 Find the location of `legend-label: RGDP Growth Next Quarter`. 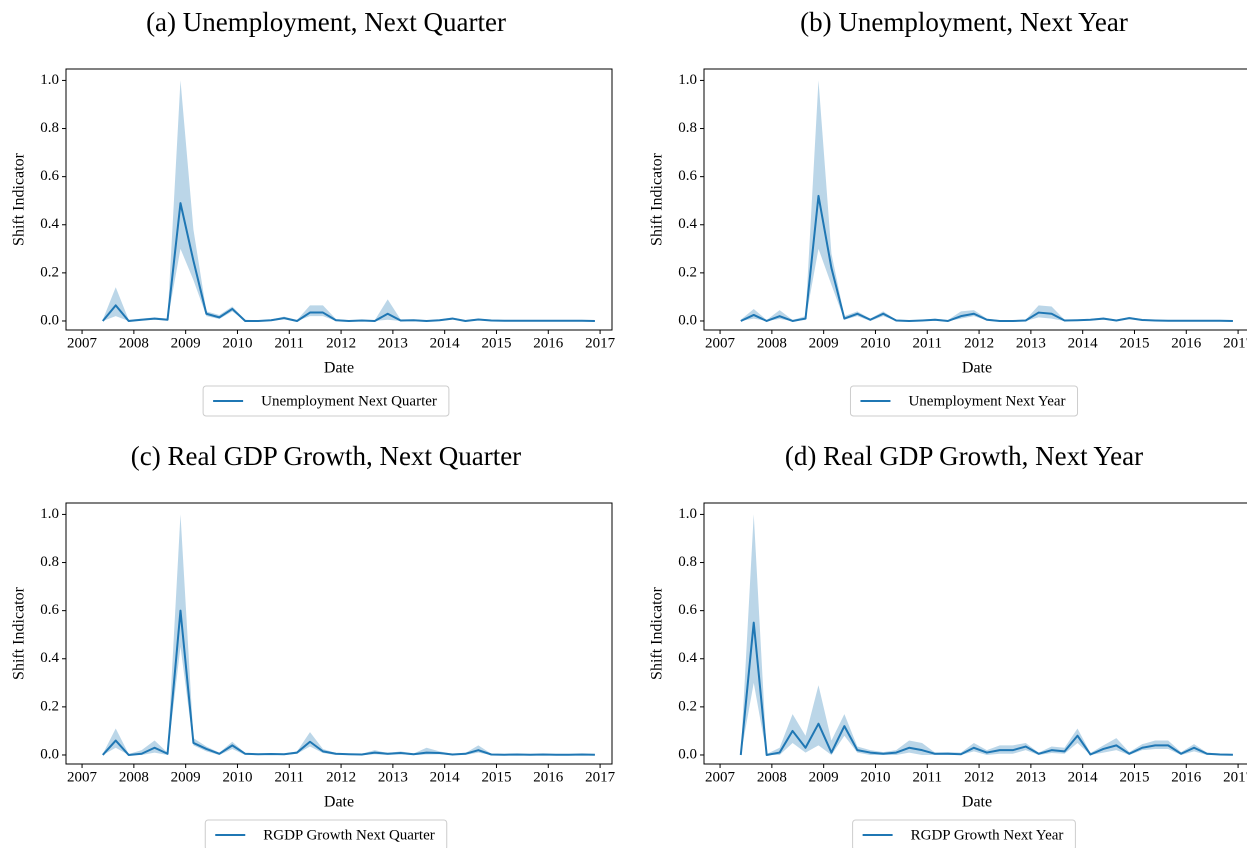

legend-label: RGDP Growth Next Quarter is located at coordinates (349, 835).